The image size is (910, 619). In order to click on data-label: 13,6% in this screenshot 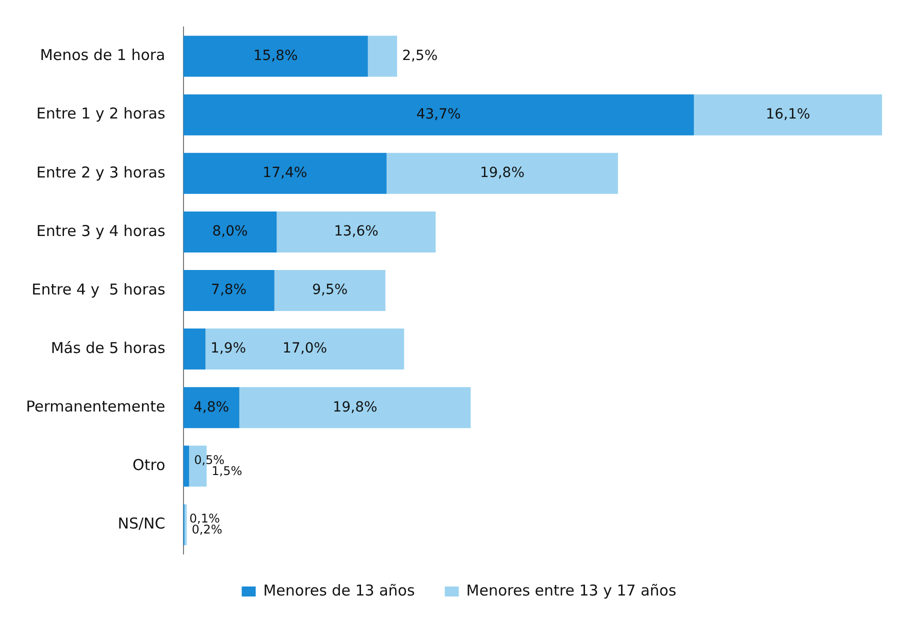, I will do `click(356, 232)`.